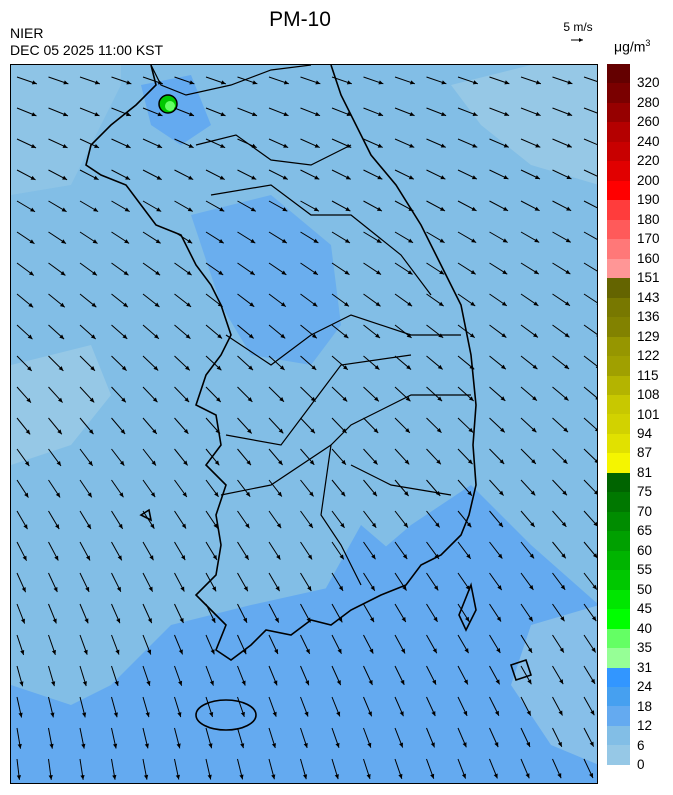 The image size is (673, 795). I want to click on colorbar-label: 45, so click(645, 609).